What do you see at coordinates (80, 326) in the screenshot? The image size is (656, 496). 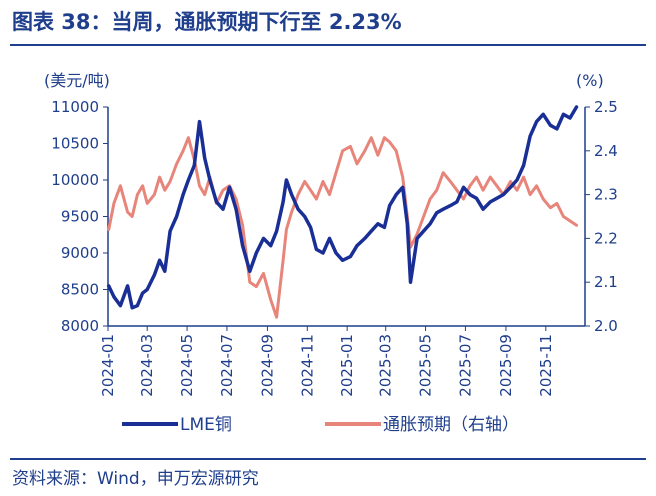 I see `left-tick-label: 8000` at bounding box center [80, 326].